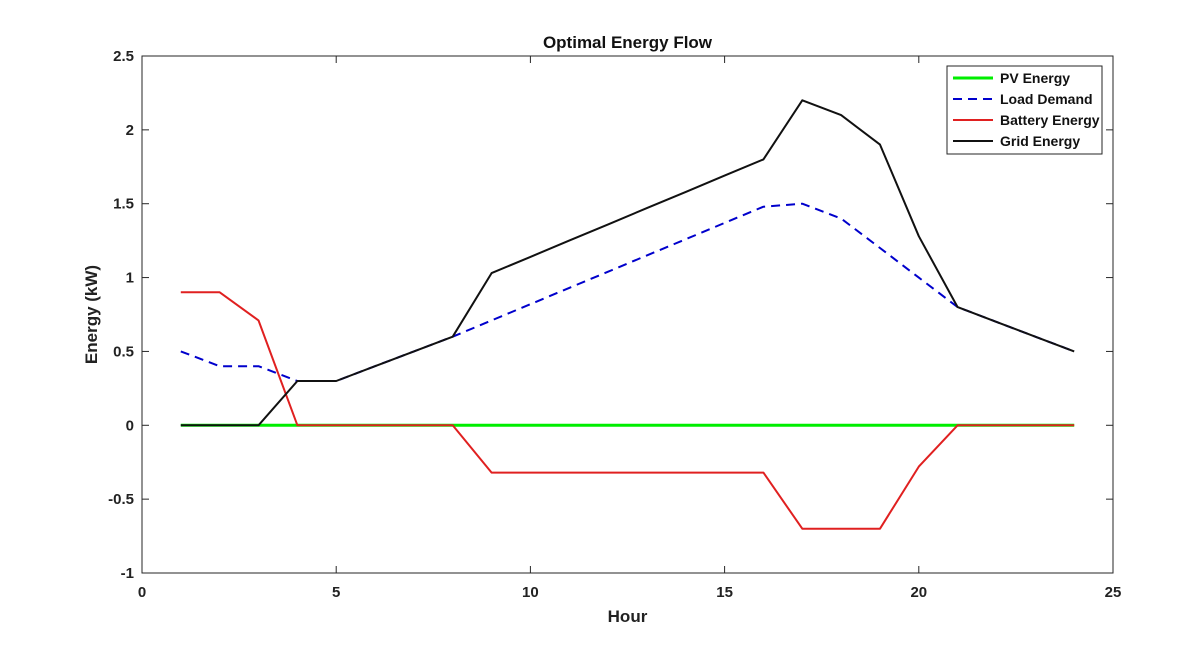 The width and height of the screenshot is (1201, 651). What do you see at coordinates (336, 592) in the screenshot?
I see `x-tick-label: 5` at bounding box center [336, 592].